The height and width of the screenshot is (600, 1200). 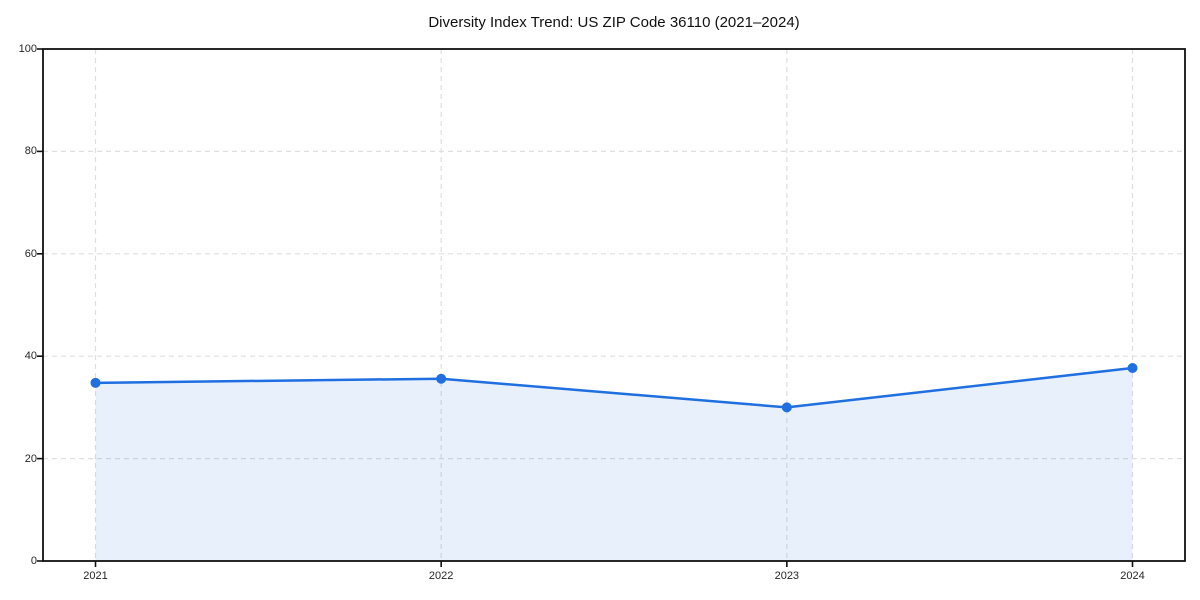 What do you see at coordinates (1132, 576) in the screenshot?
I see `x-tick-label: 2024` at bounding box center [1132, 576].